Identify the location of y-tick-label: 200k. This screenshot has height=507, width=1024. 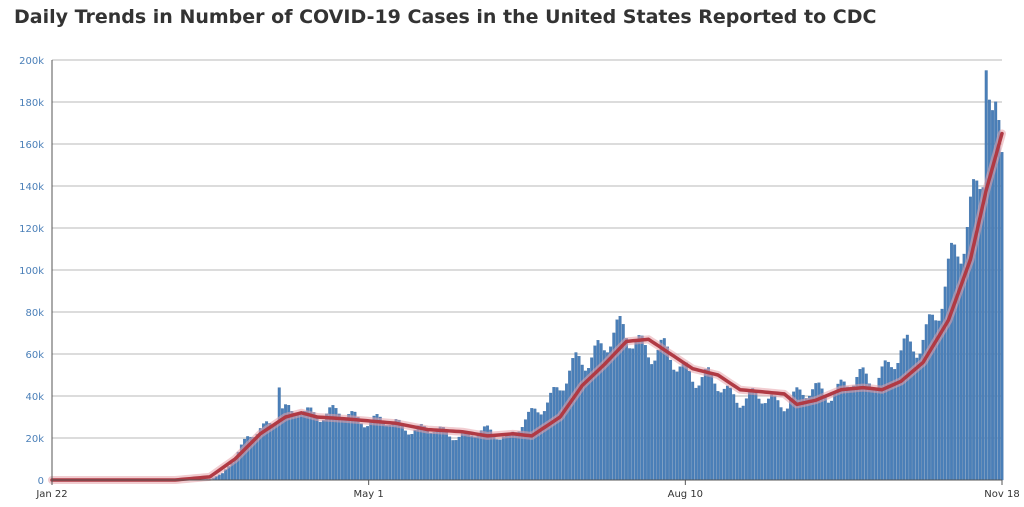
(31, 61).